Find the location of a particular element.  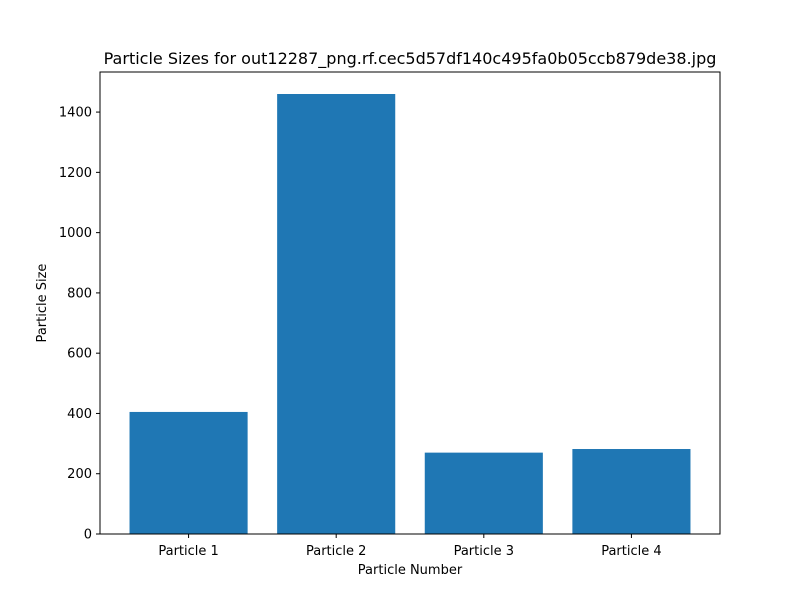

y-tick-label: 0 is located at coordinates (88, 535).